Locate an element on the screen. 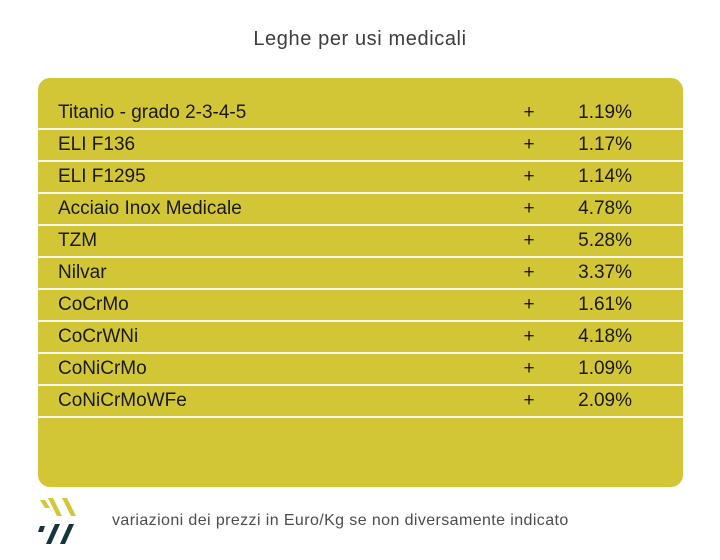  change-percent: 4.18% is located at coordinates (605, 336).